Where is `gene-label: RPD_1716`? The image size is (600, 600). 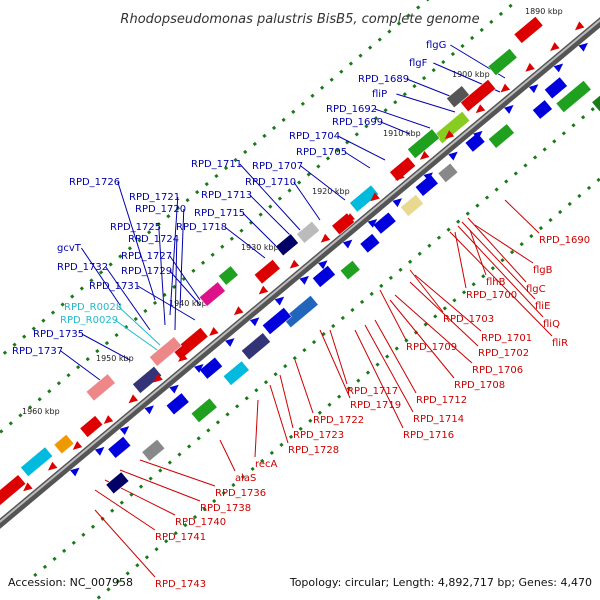 gene-label: RPD_1716 is located at coordinates (428, 435).